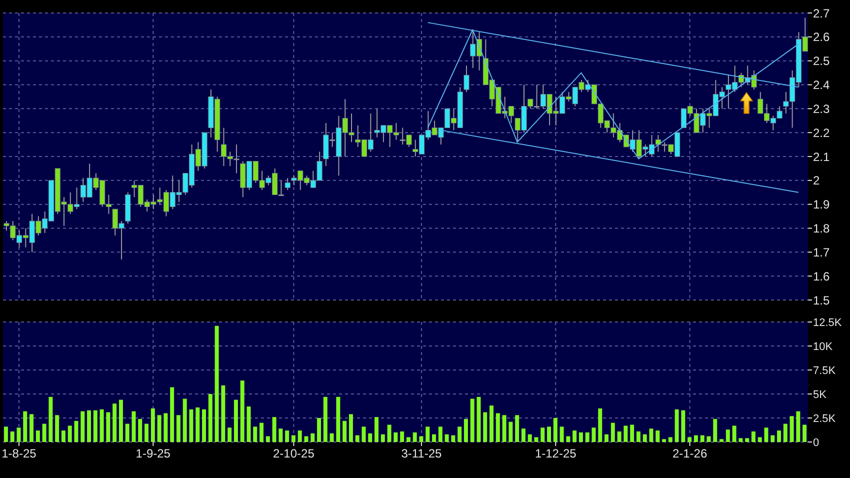  What do you see at coordinates (421, 453) in the screenshot?
I see `x-tick-label: 3-11-25` at bounding box center [421, 453].